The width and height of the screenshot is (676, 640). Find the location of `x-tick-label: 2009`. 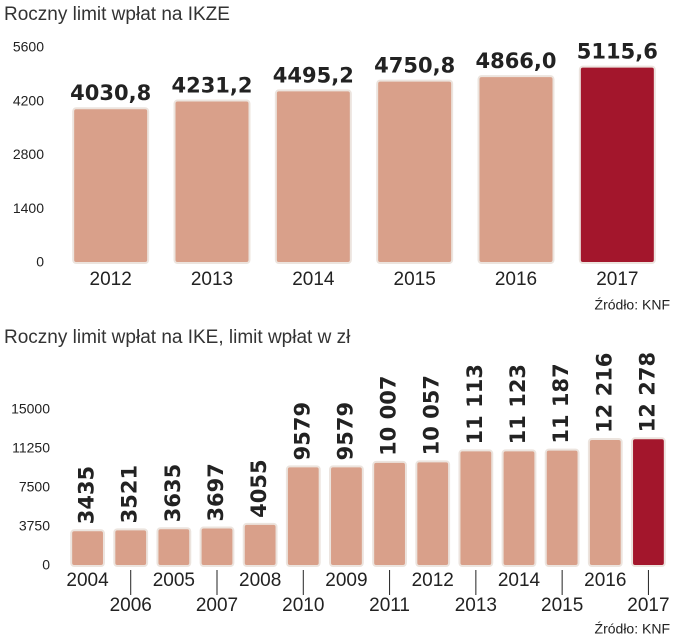

x-tick-label: 2009 is located at coordinates (346, 580).